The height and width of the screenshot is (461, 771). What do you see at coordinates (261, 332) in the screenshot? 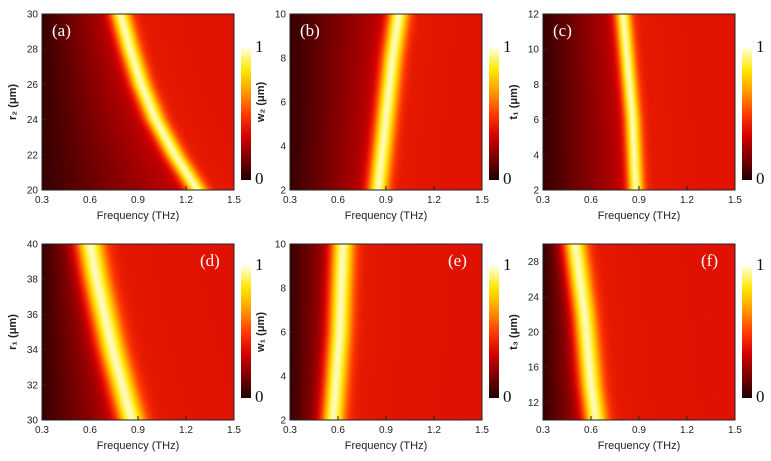
I see `y-axis-label: w₁ (μm)` at bounding box center [261, 332].